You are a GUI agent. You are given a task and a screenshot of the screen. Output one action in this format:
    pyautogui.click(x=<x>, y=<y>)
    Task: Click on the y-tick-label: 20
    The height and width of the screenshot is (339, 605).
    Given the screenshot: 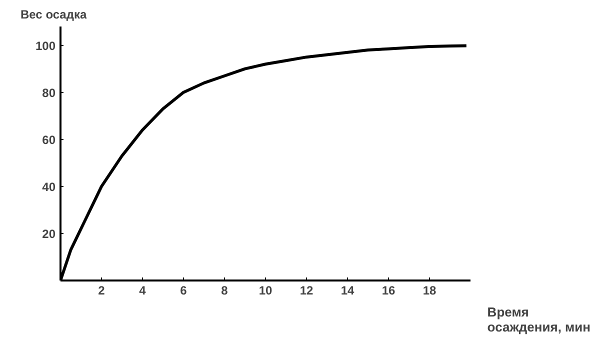 What is the action you would take?
    pyautogui.click(x=49, y=233)
    